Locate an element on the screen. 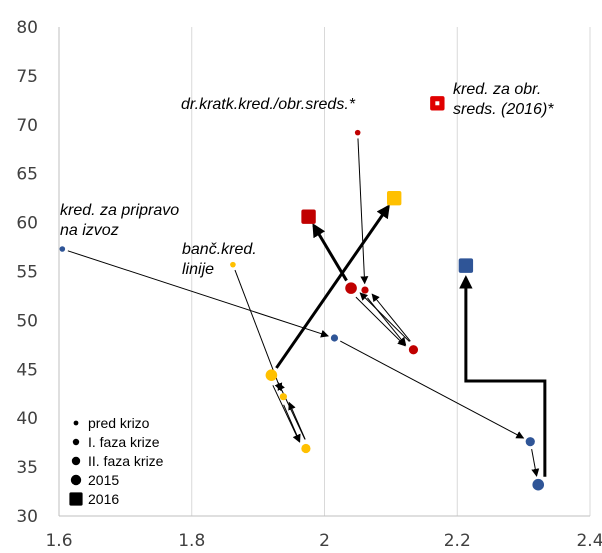 This screenshot has width=602, height=553. annotation-label: banč.kred. linije is located at coordinates (219, 259).